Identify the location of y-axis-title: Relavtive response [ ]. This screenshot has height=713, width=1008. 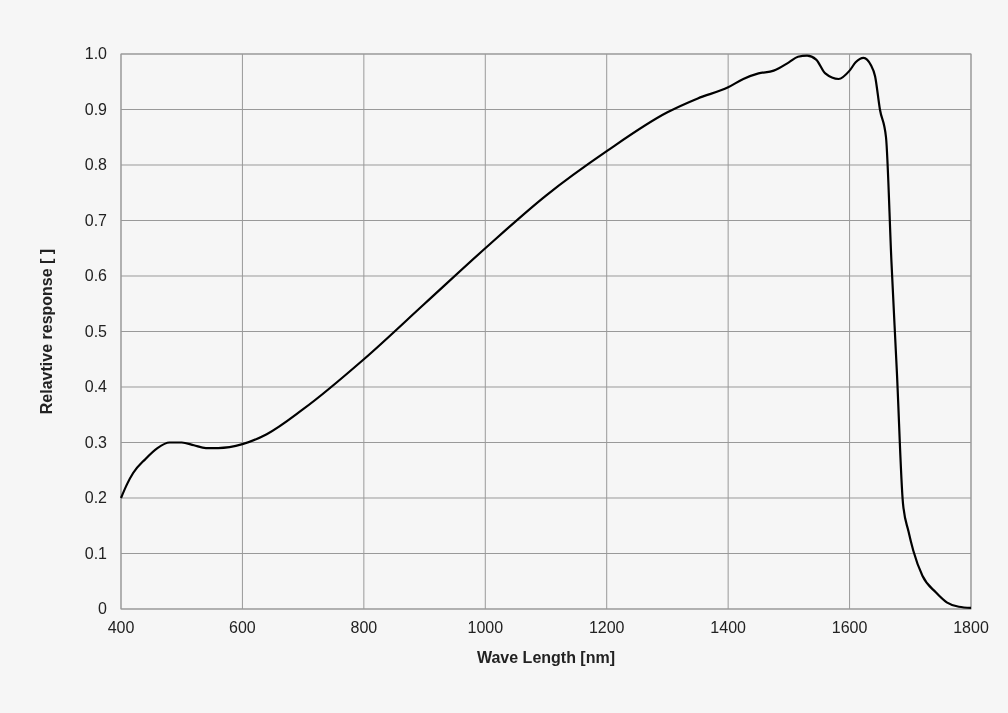
(46, 331).